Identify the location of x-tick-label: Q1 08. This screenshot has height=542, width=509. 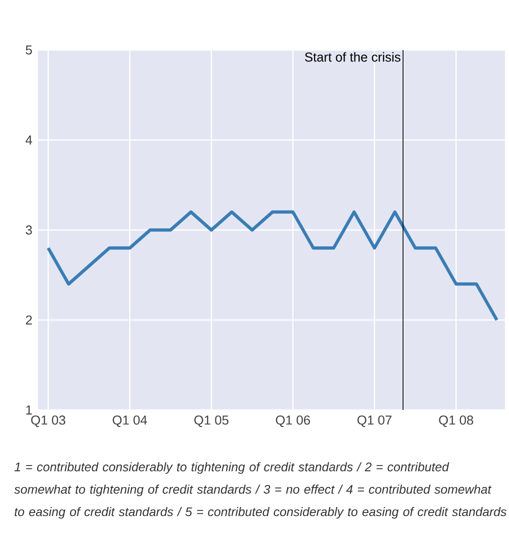
(456, 422).